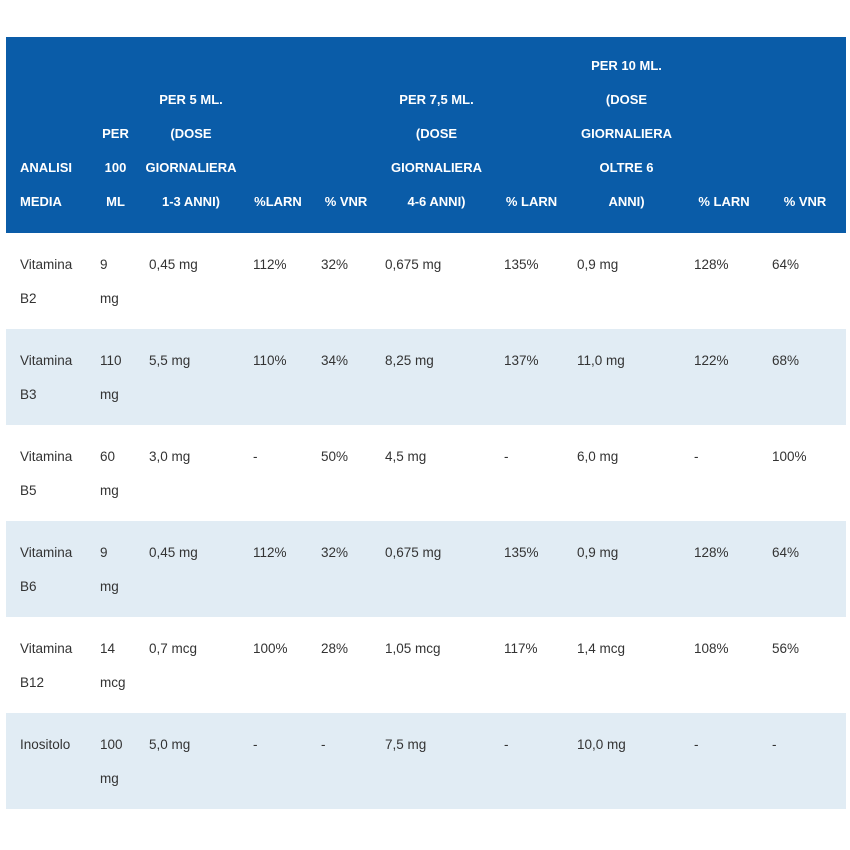 Image resolution: width=850 pixels, height=850 pixels. Describe the element at coordinates (191, 99) in the screenshot. I see `header-line: PER 5 ML.` at that location.